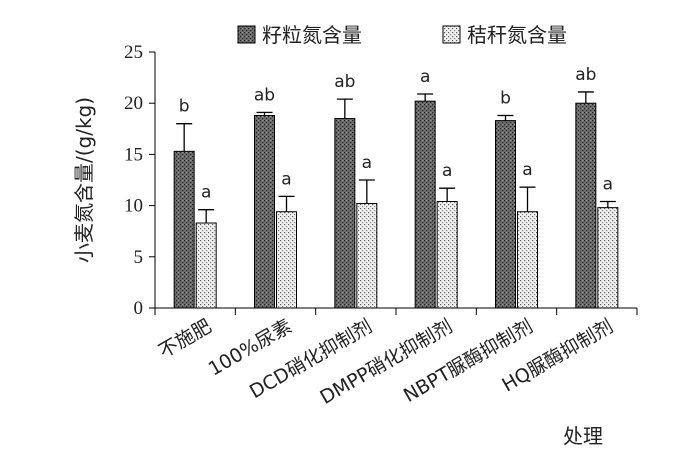  Describe the element at coordinates (133, 52) in the screenshot. I see `y-tick-label: 25` at that location.